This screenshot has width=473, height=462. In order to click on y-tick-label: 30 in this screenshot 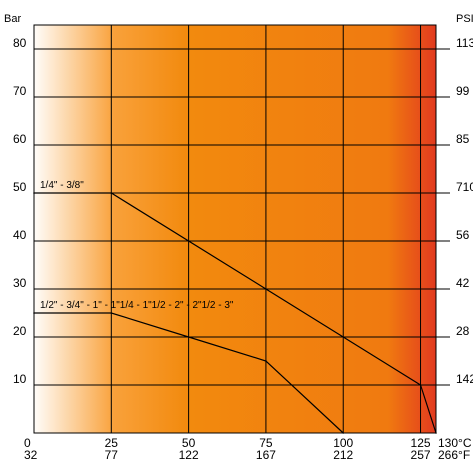, I will do `click(20, 283)`.